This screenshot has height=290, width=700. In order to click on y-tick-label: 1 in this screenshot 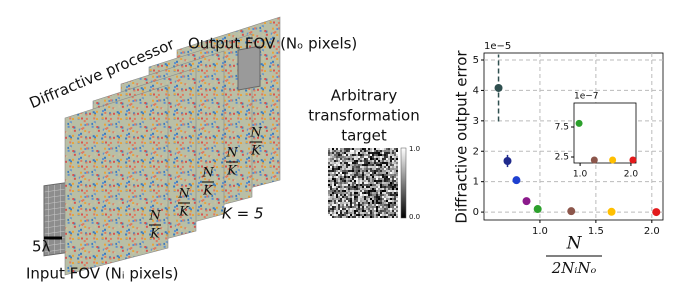, I will do `click(476, 182)`.